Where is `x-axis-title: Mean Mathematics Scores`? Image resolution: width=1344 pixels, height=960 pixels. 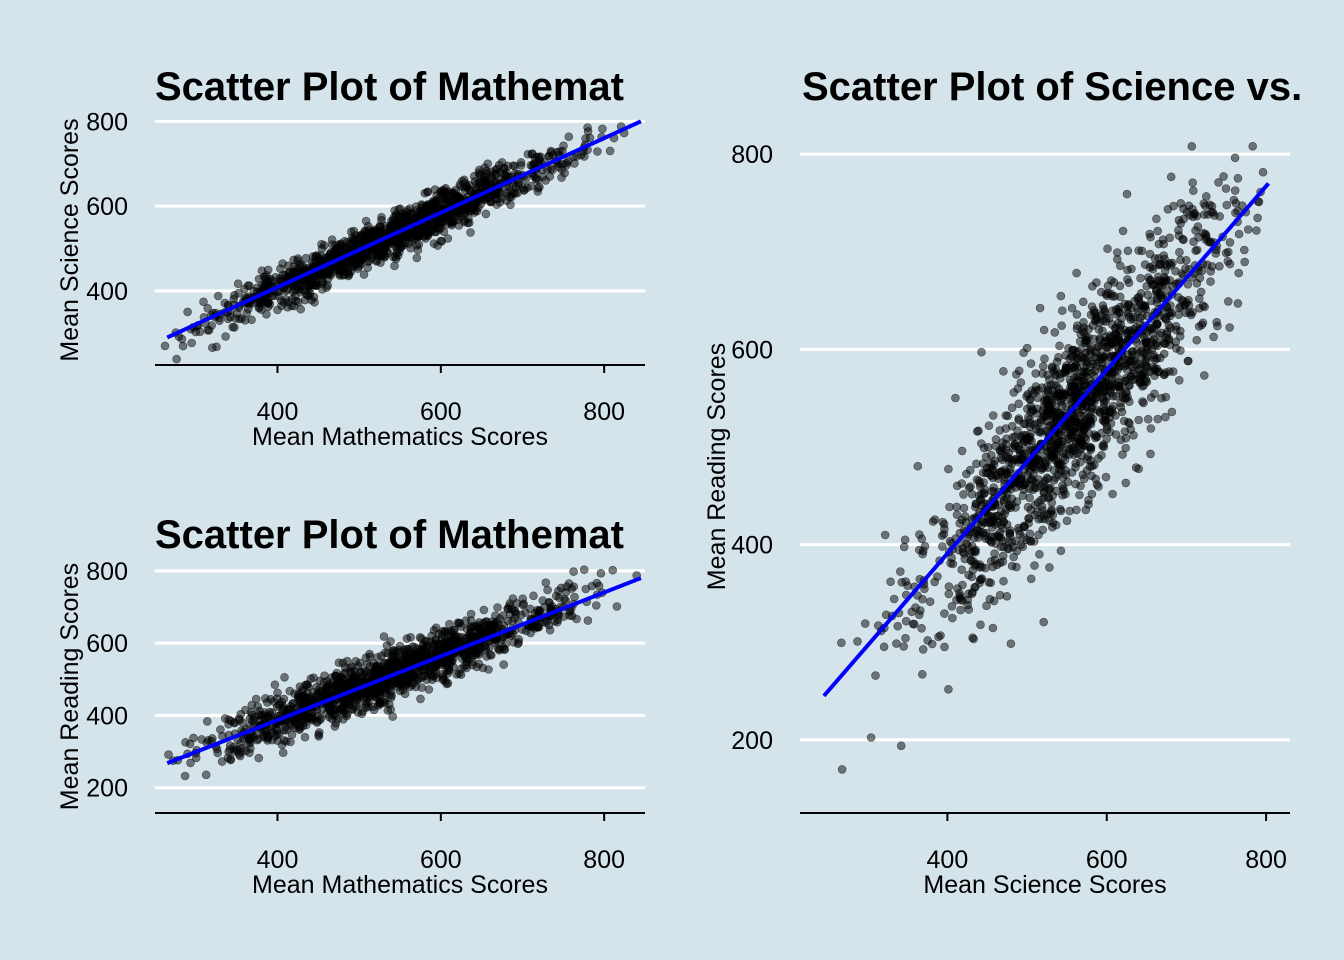 x-axis-title: Mean Mathematics Scores is located at coordinates (400, 437).